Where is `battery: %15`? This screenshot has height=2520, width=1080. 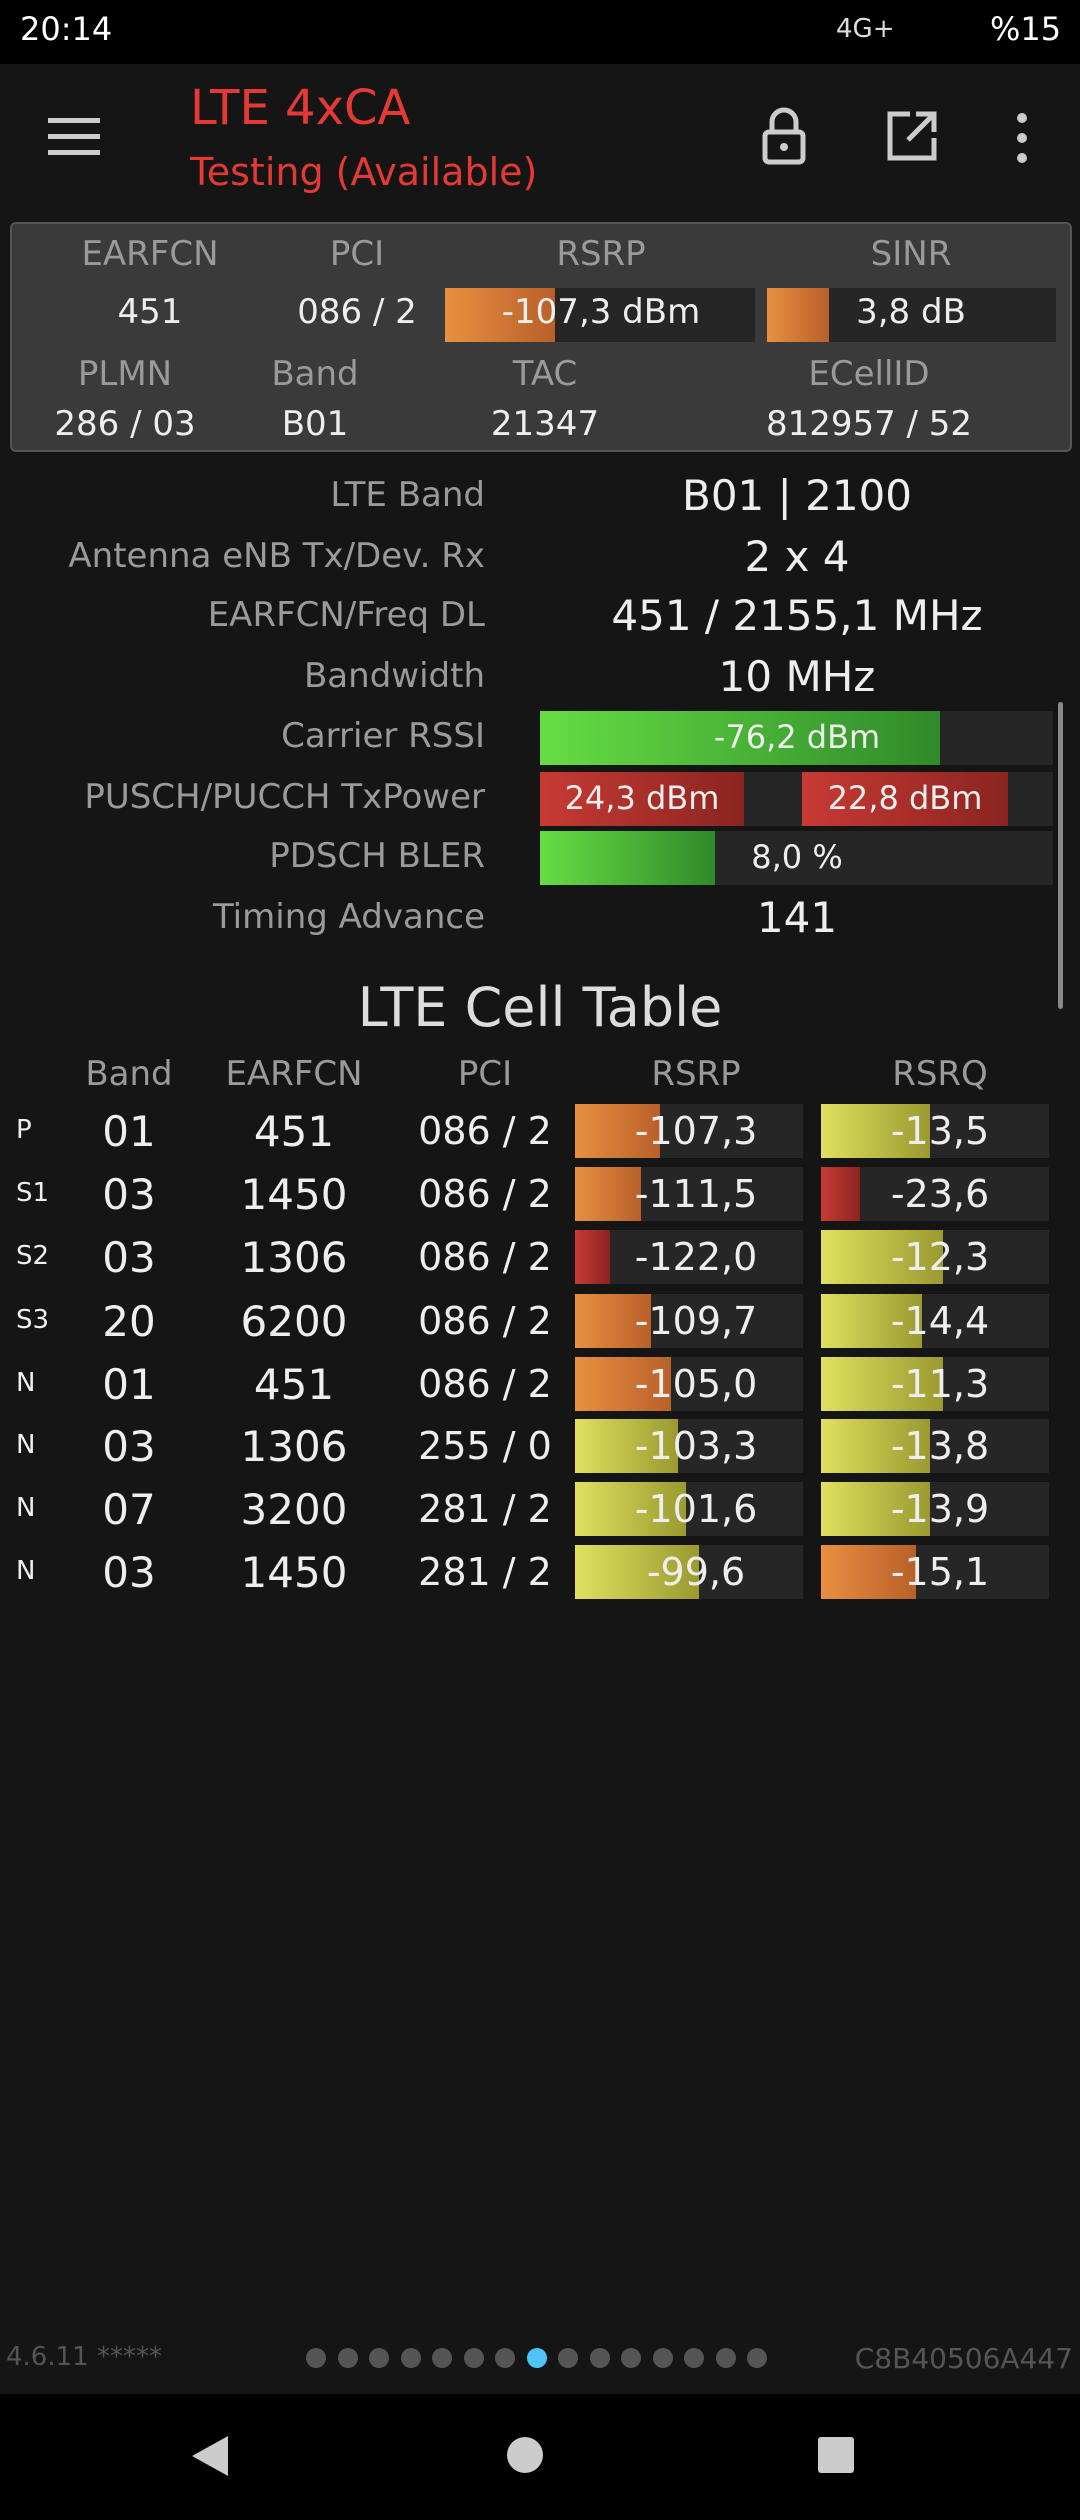
battery: %15 is located at coordinates (1026, 29).